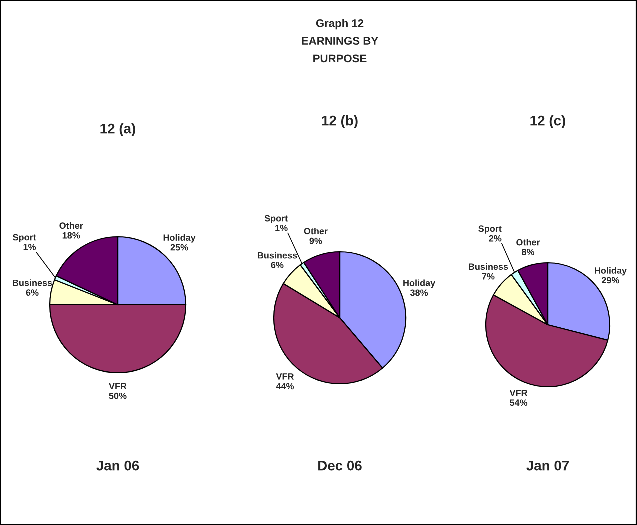  I want to click on chart-title: 12 (c), so click(548, 122).